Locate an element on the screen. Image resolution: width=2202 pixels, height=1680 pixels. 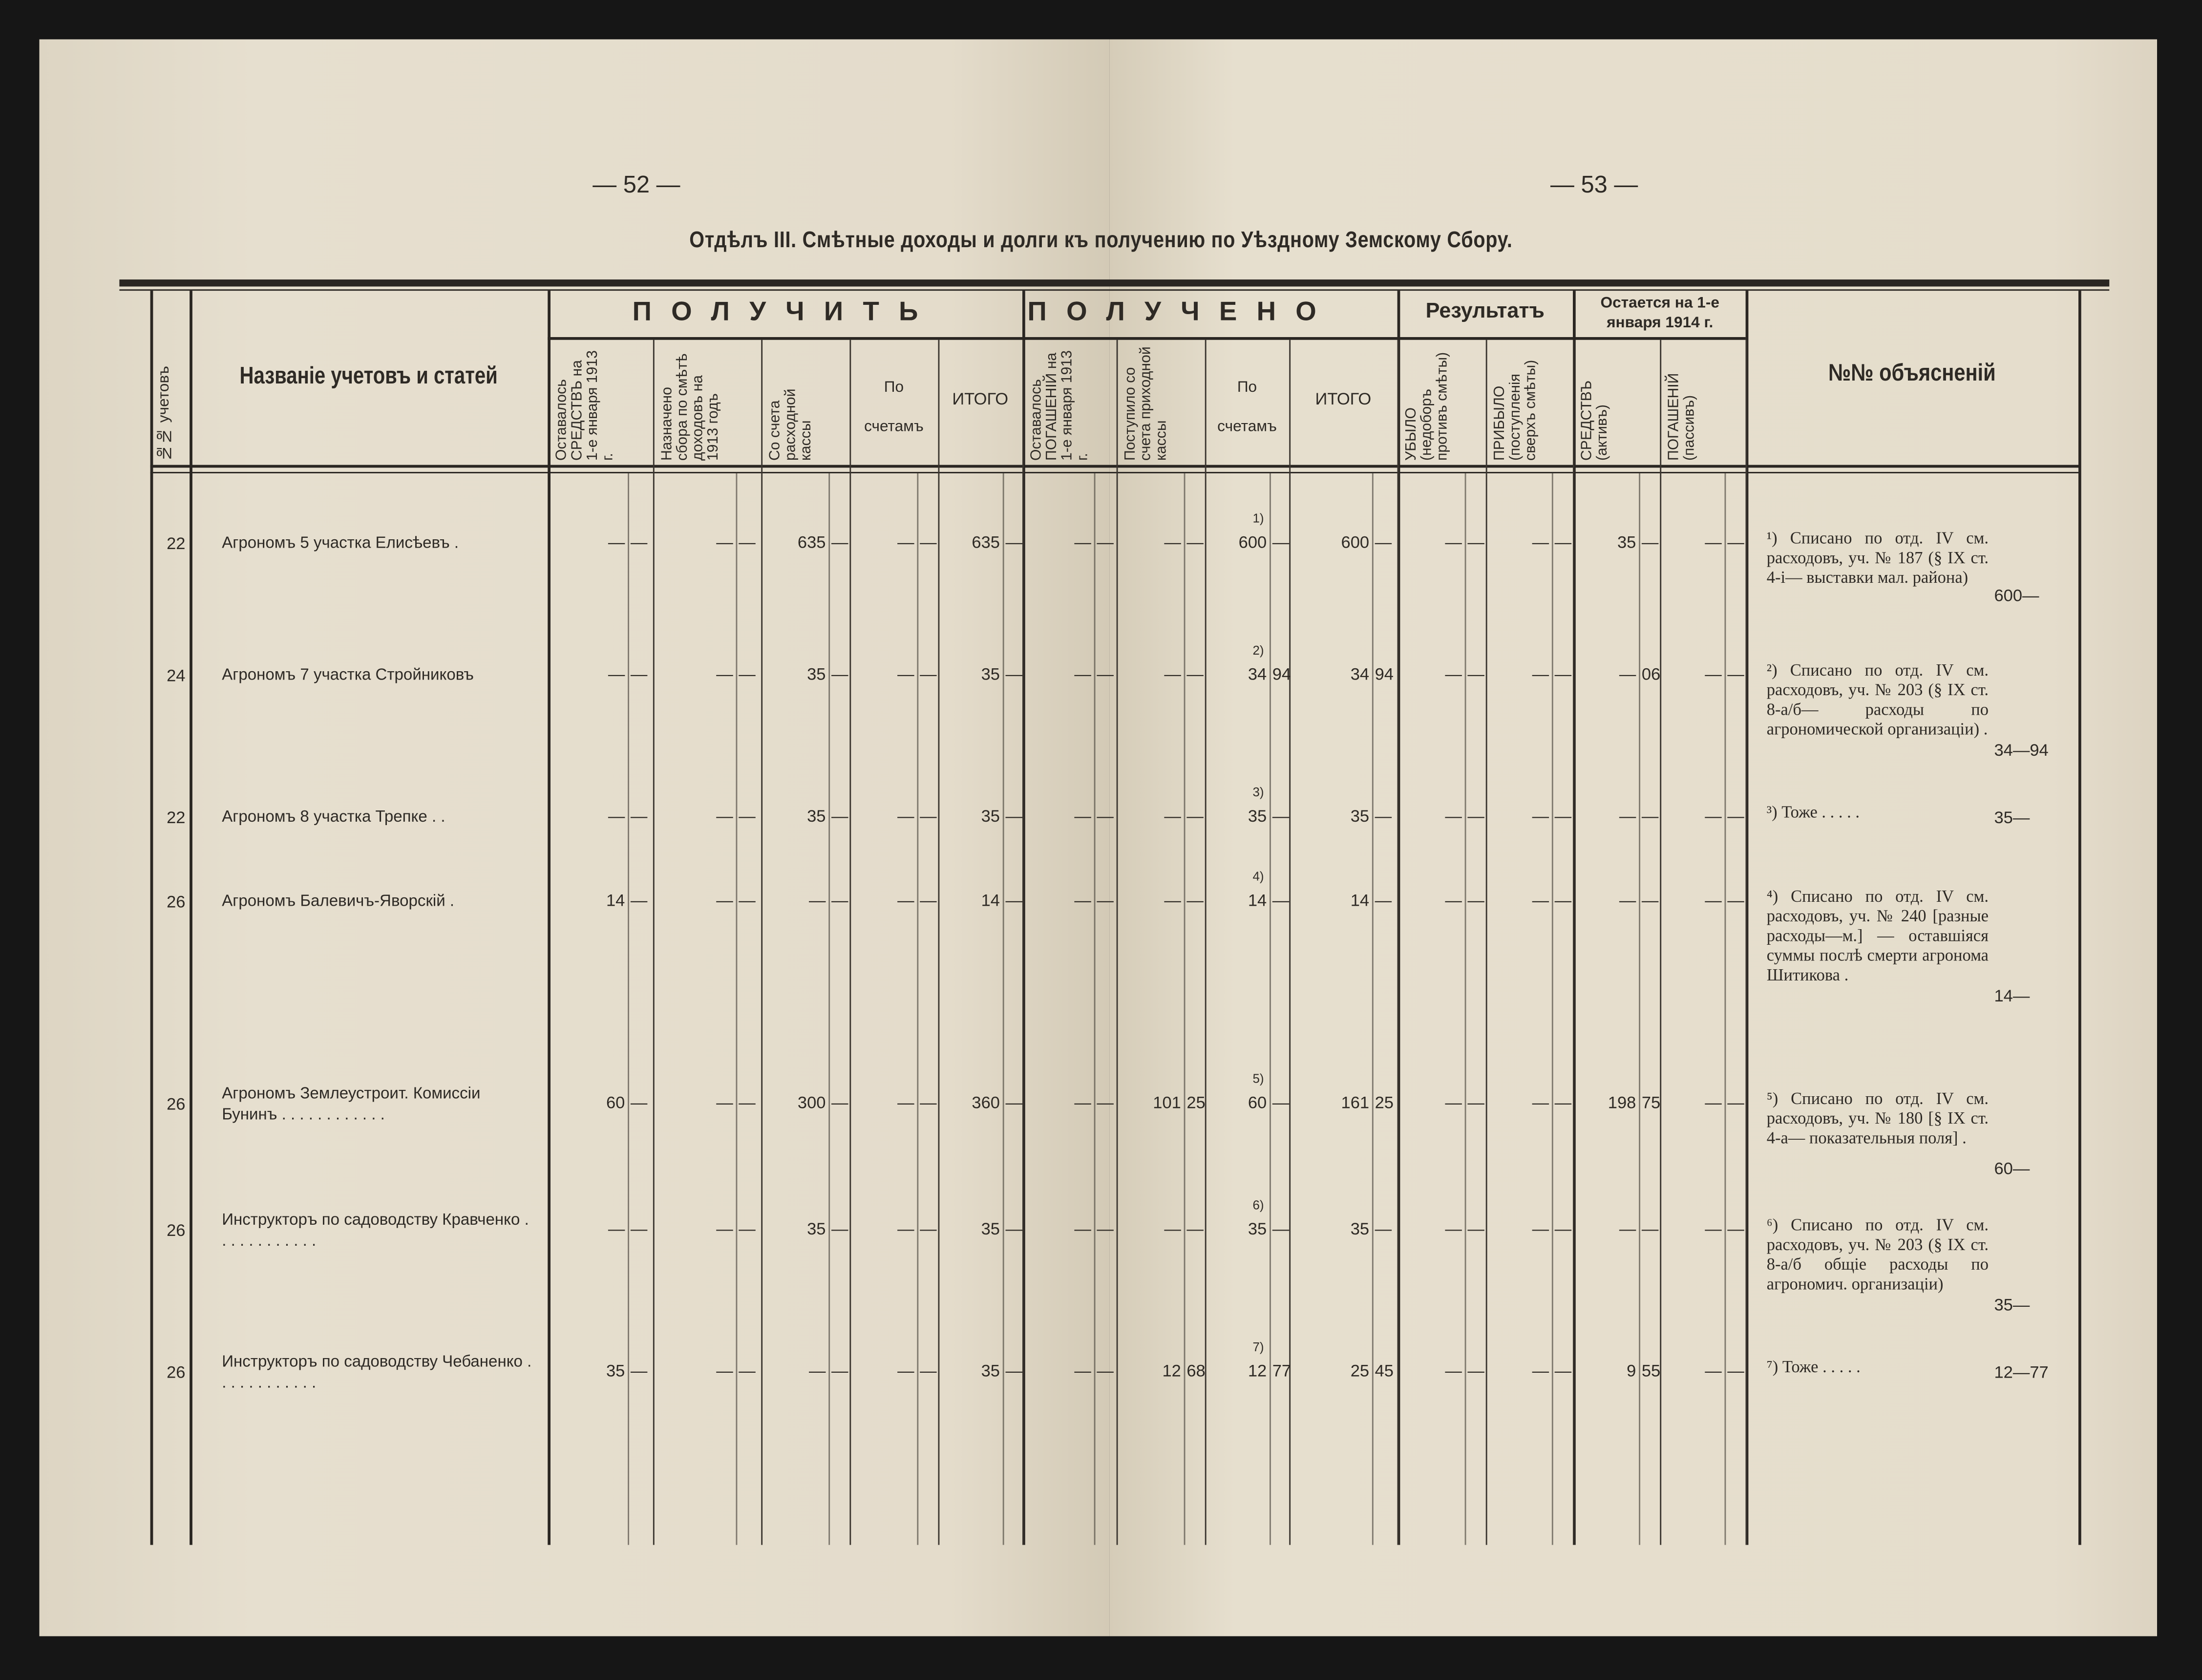
amount-rubles: 101 is located at coordinates (1167, 1102).